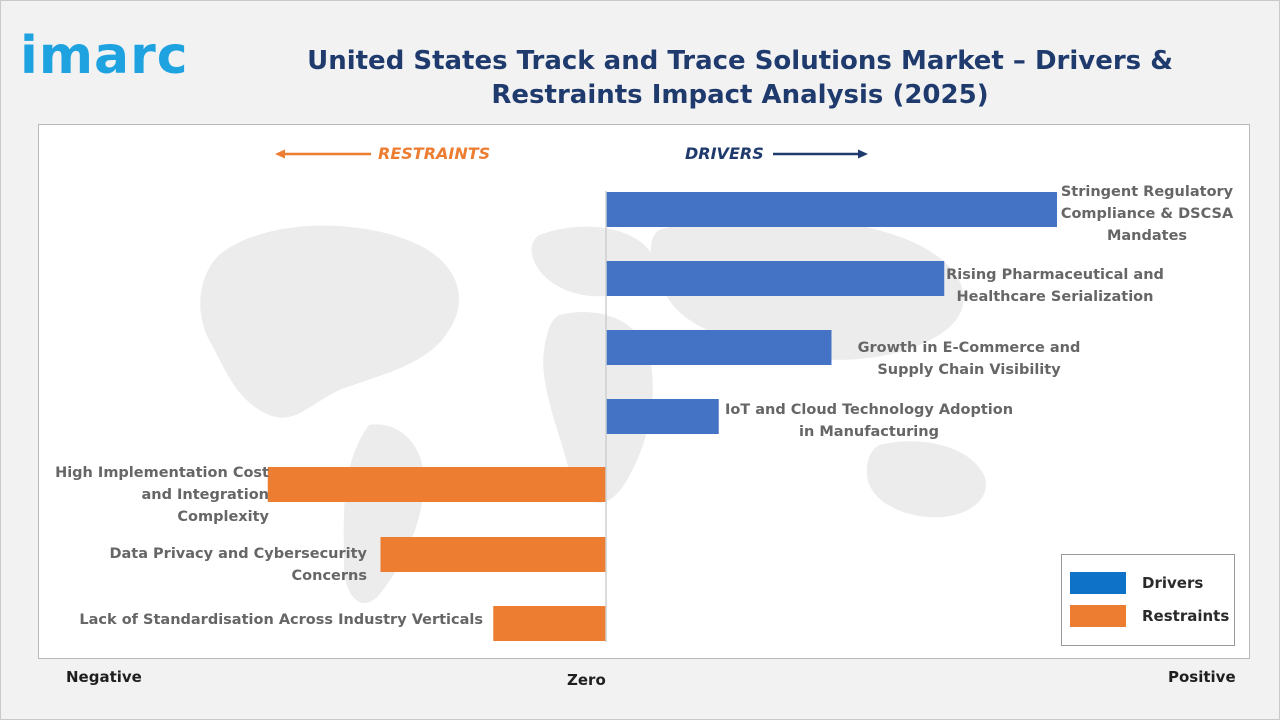 The image size is (1280, 720). What do you see at coordinates (104, 677) in the screenshot?
I see `negative-axis-label: Negative` at bounding box center [104, 677].